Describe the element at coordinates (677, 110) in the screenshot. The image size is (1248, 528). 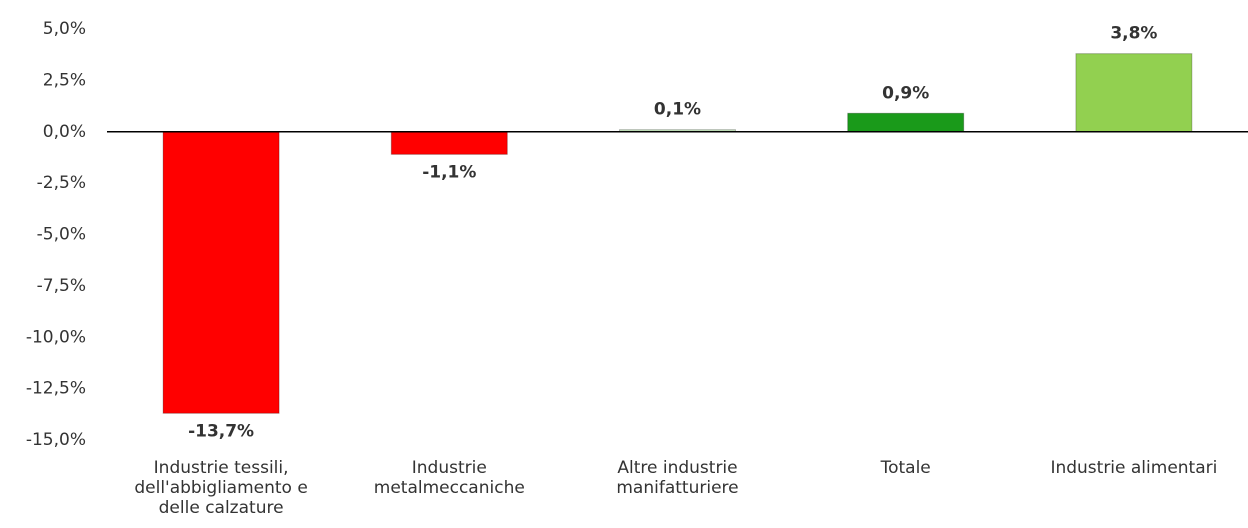
I see `value-label: 0,1%` at that location.